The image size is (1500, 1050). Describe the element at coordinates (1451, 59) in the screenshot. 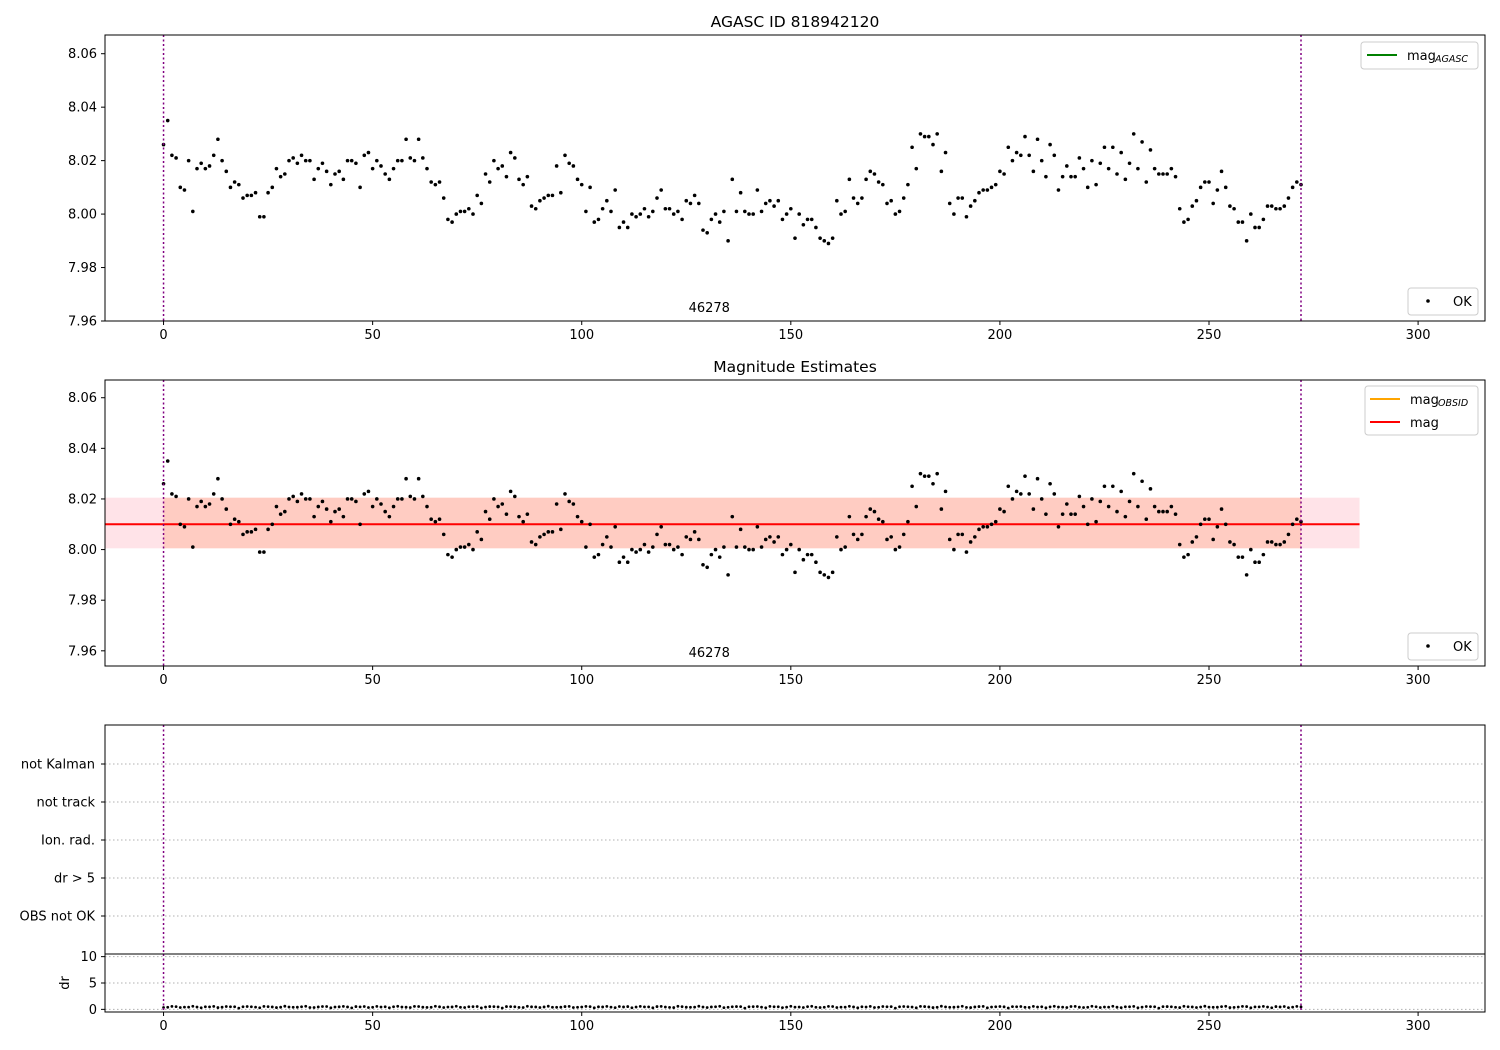

I see `legend-subscript-agasc: AGASC` at that location.